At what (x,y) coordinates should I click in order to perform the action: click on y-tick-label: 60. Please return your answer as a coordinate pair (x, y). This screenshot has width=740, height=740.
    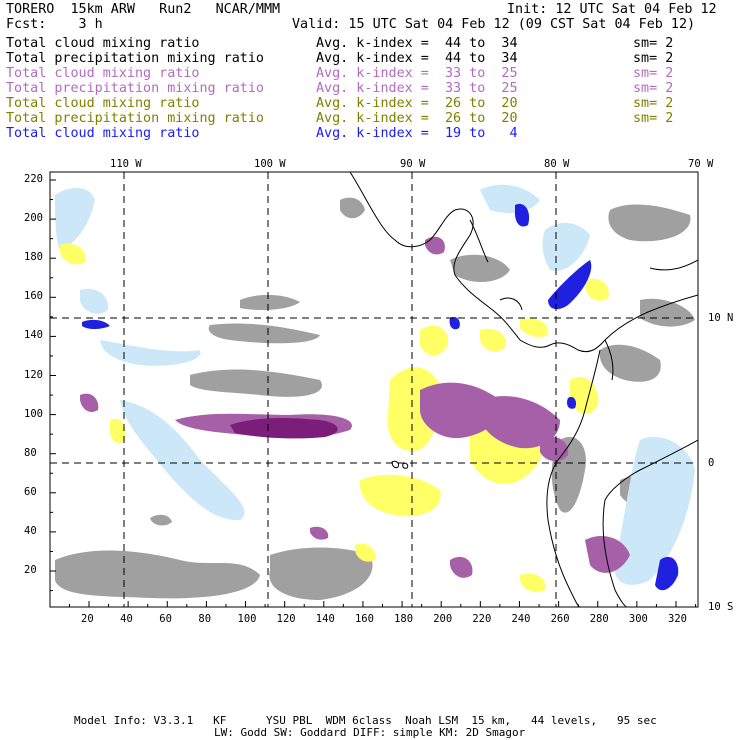
    Looking at the image, I should click on (30, 491).